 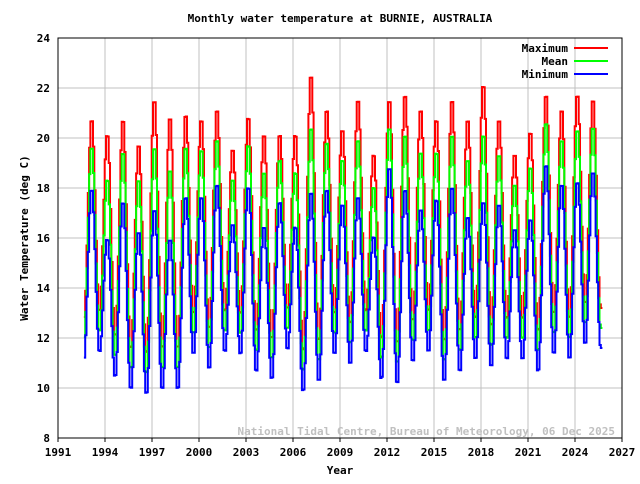 What do you see at coordinates (44, 288) in the screenshot?
I see `y-tick-label: 14` at bounding box center [44, 288].